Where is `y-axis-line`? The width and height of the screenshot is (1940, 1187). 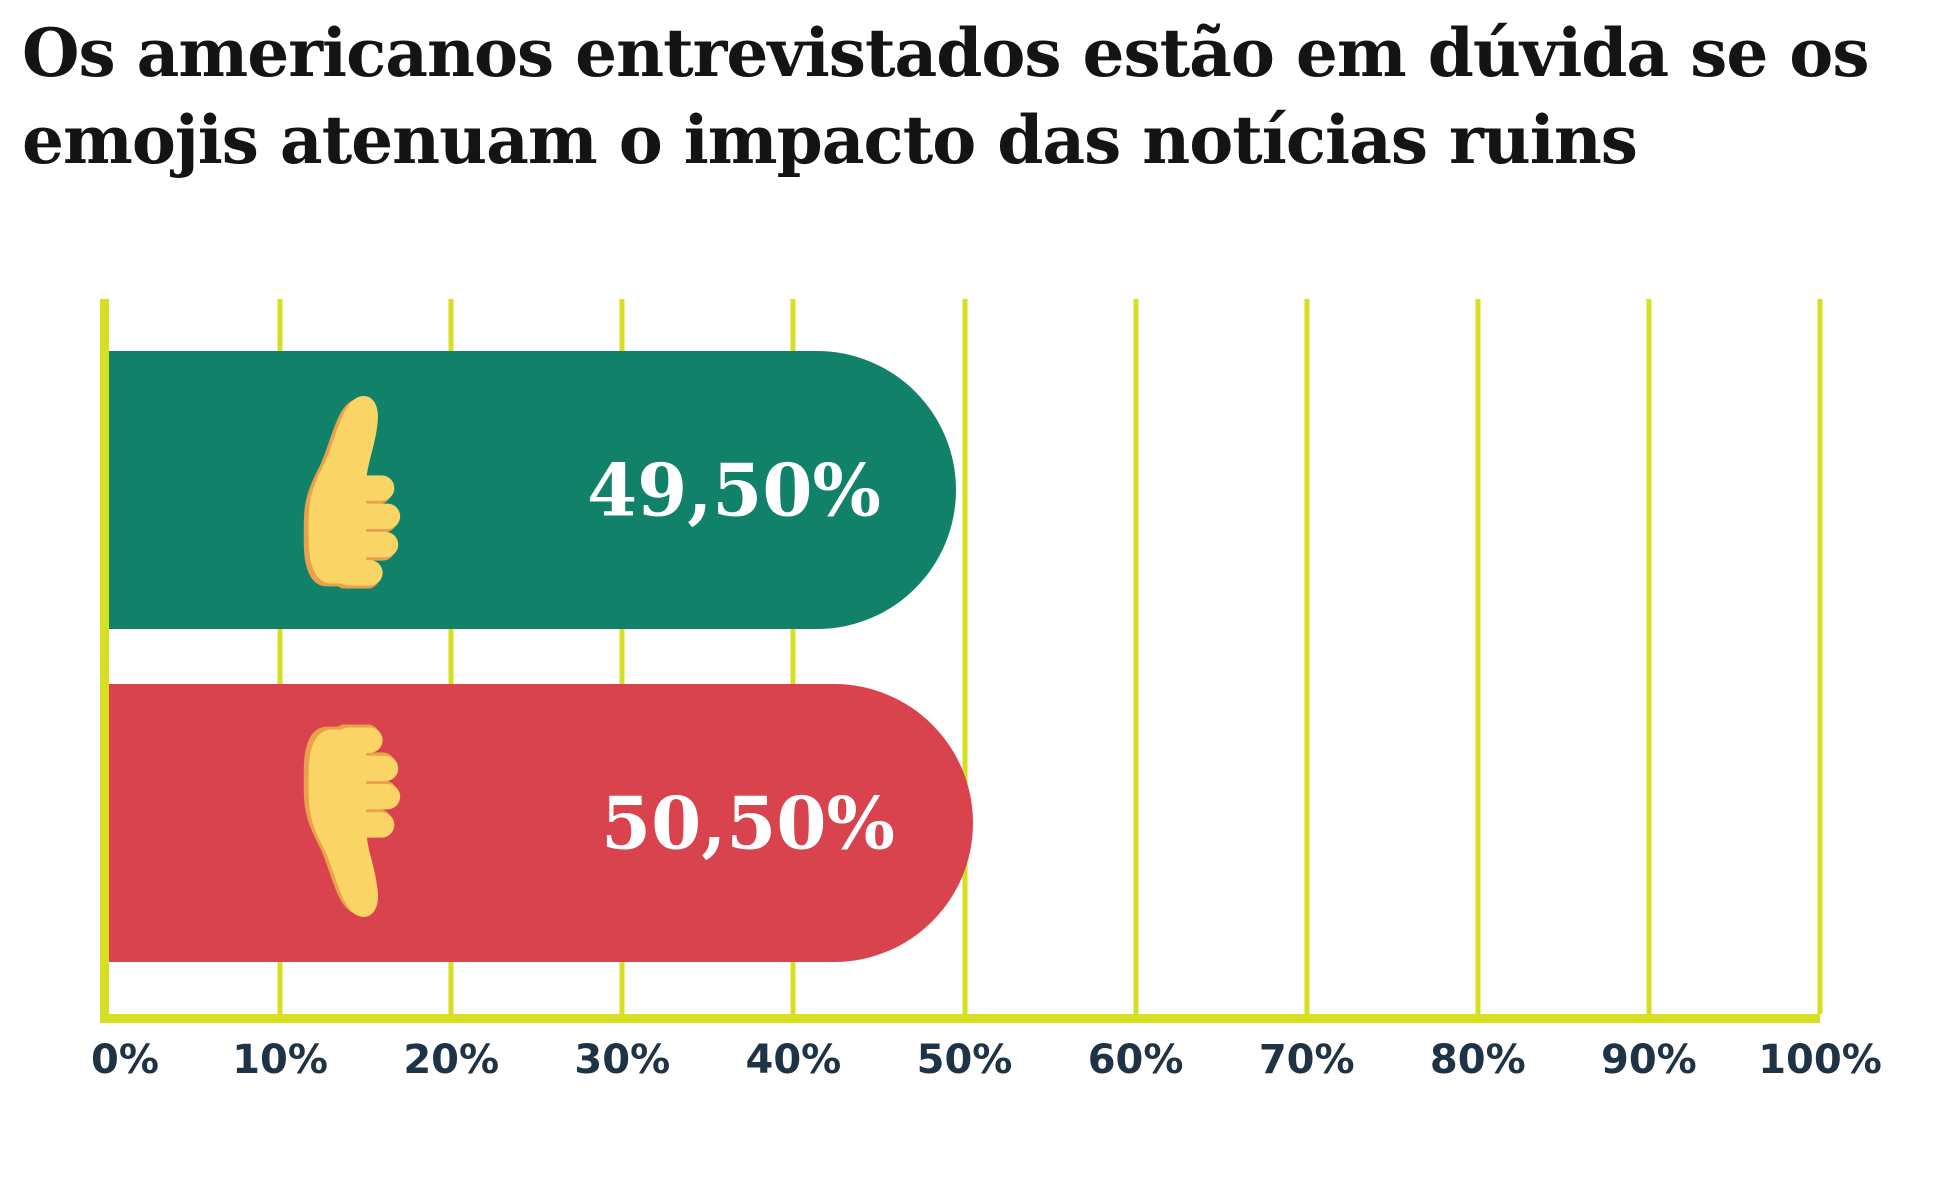
y-axis-line is located at coordinates (104, 661).